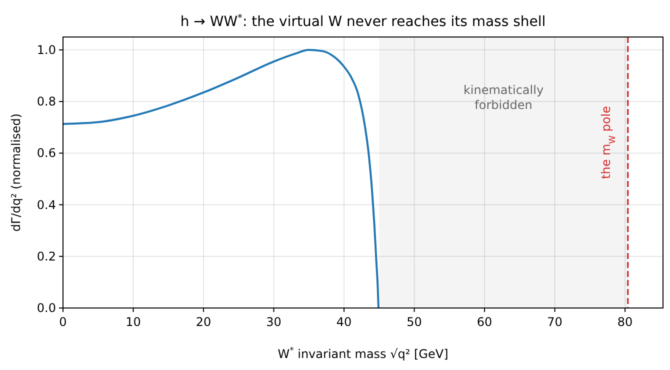  Describe the element at coordinates (363, 21) in the screenshot. I see `chart-title: h → WW$^{*}$: the virtual W never reaches its mass shell` at that location.